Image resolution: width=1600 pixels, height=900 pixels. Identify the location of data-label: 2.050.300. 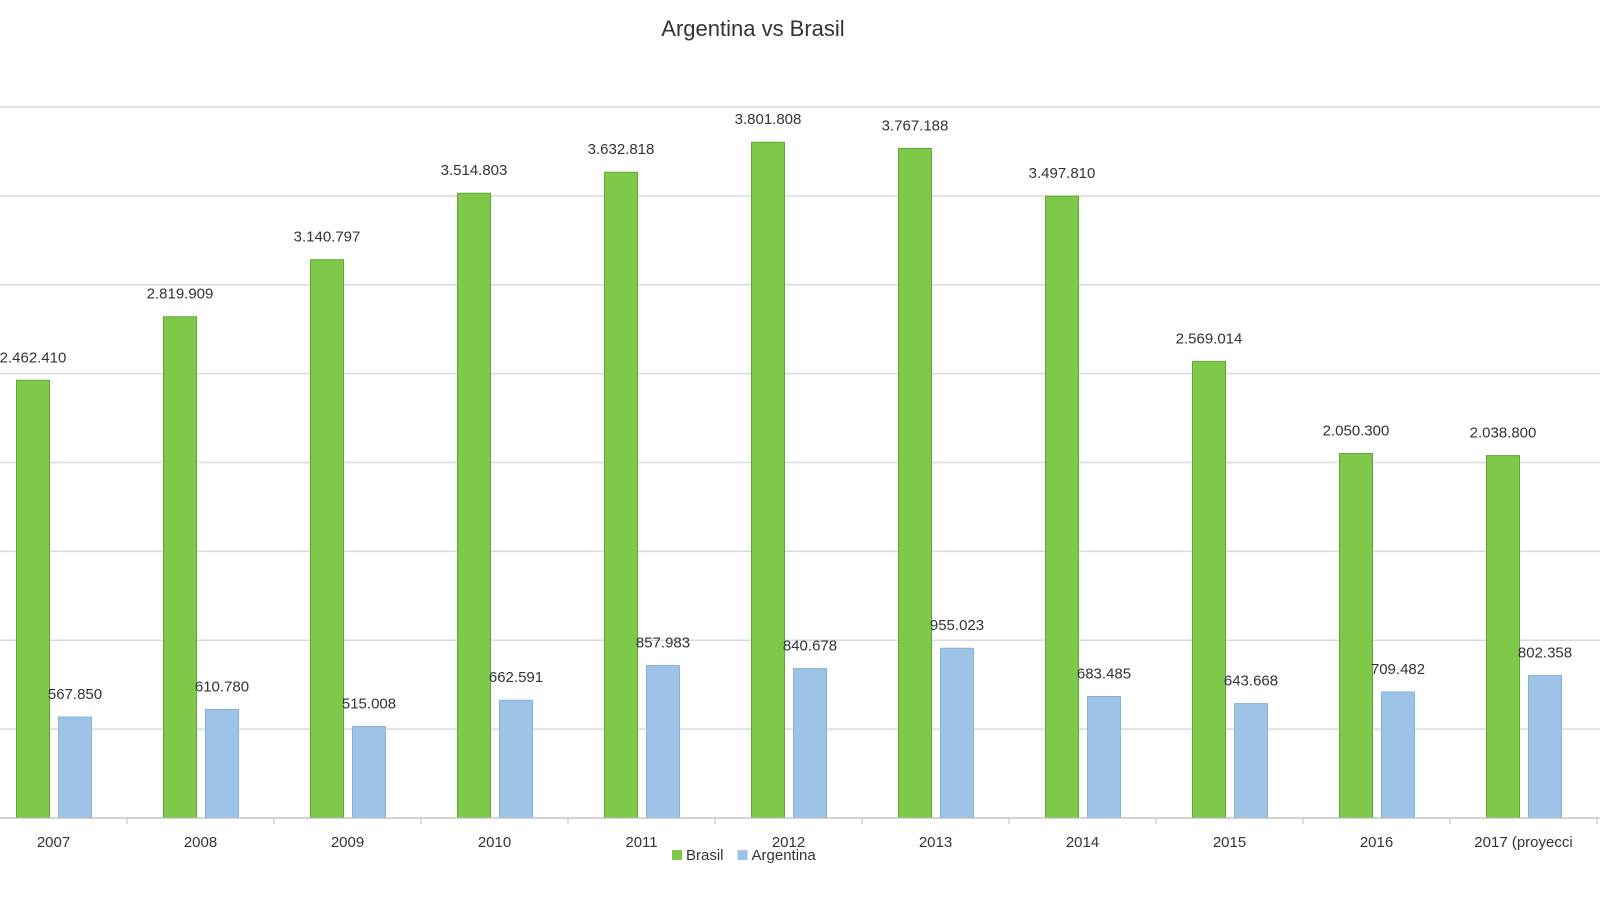
(1356, 431).